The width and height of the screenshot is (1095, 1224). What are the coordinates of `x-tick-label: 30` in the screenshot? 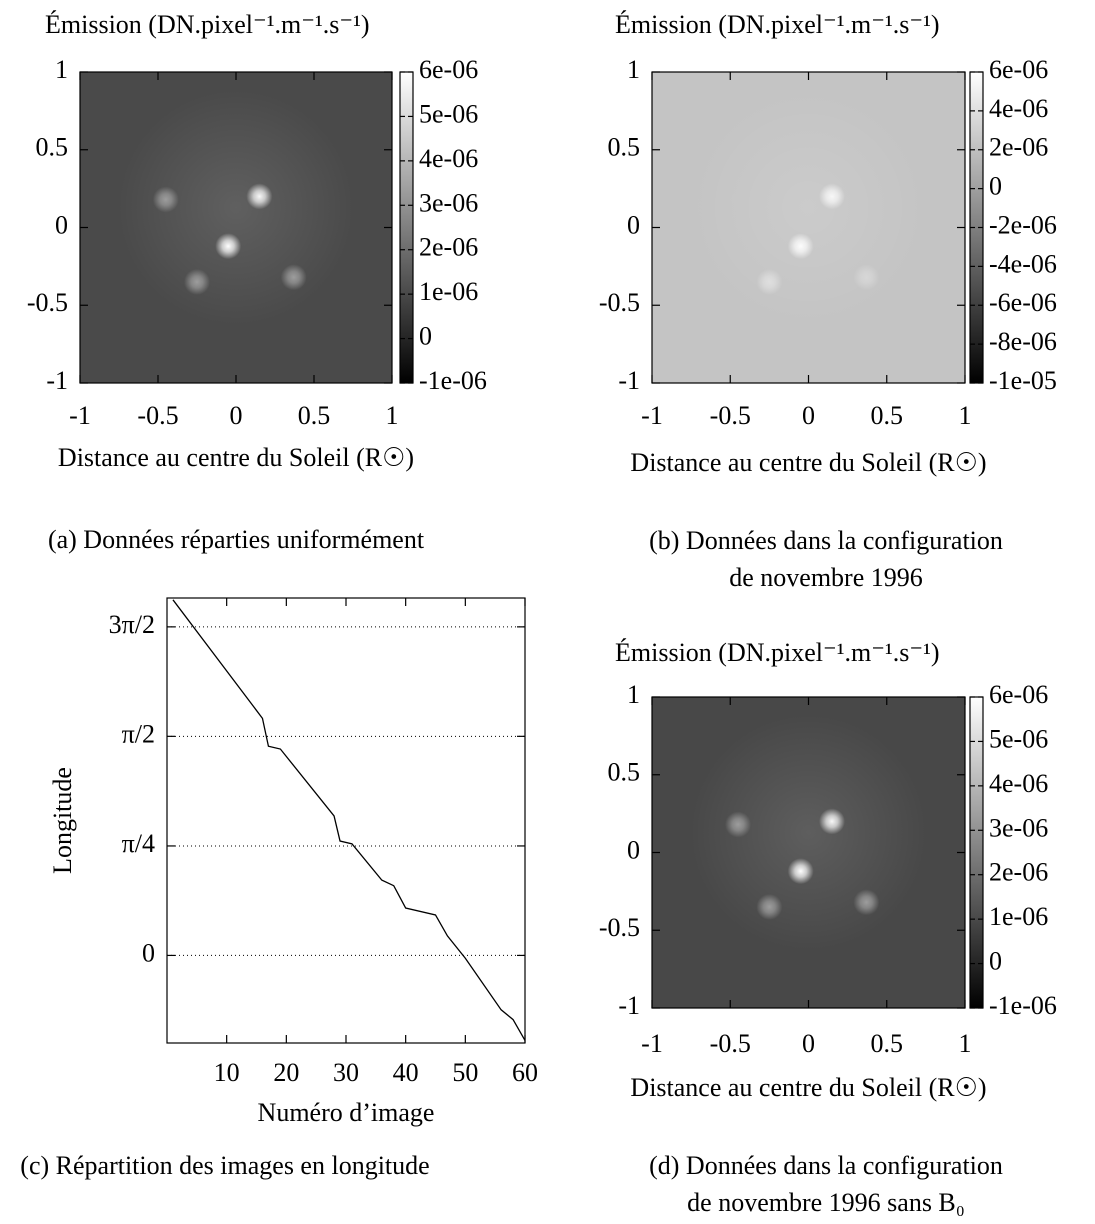 It's located at (346, 1072).